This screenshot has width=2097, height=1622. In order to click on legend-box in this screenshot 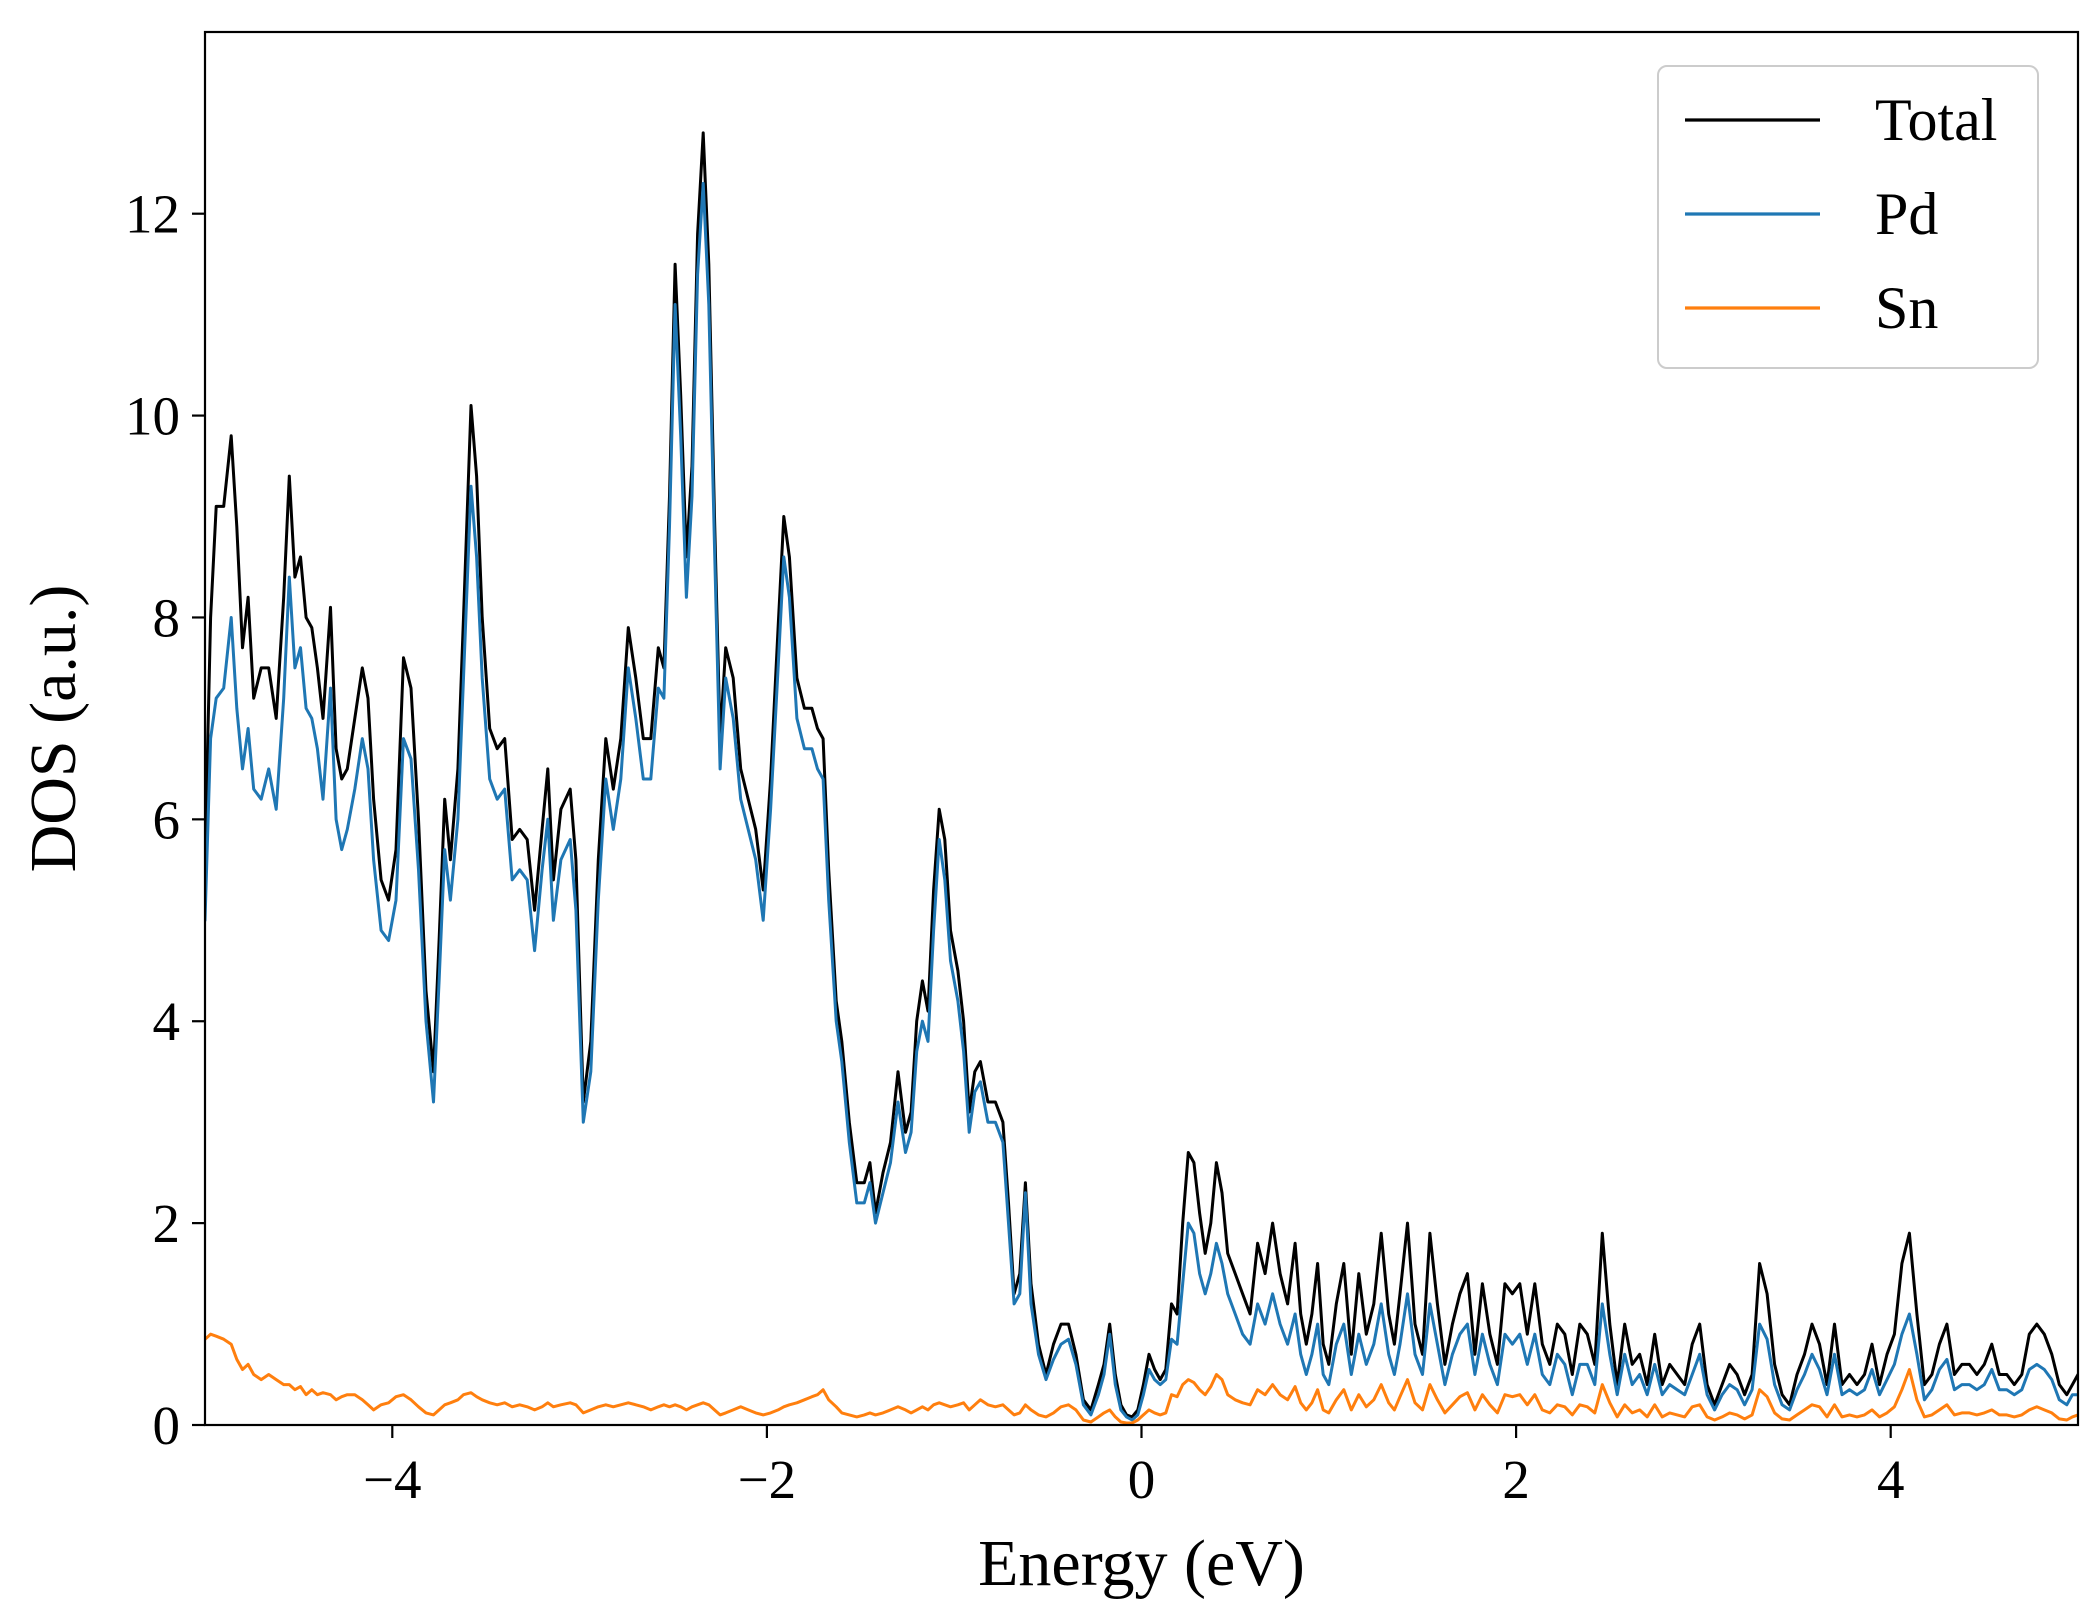, I will do `click(1848, 217)`.